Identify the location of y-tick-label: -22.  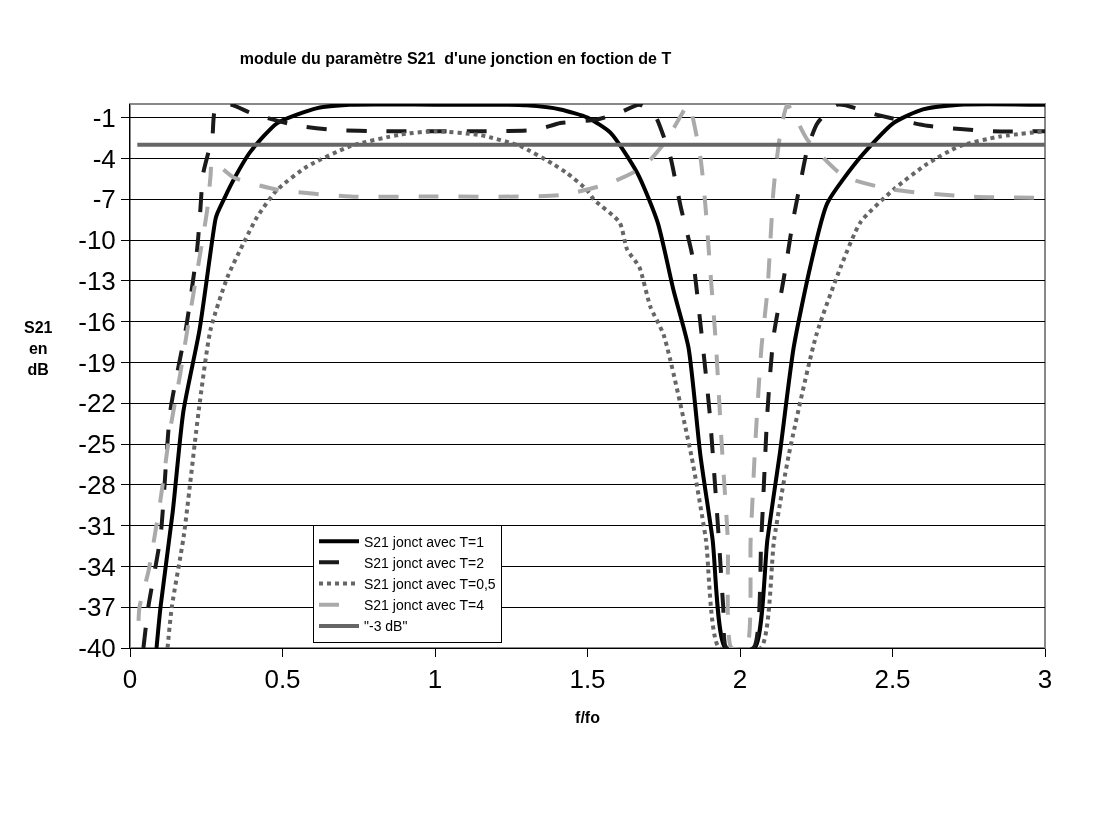
(97, 403).